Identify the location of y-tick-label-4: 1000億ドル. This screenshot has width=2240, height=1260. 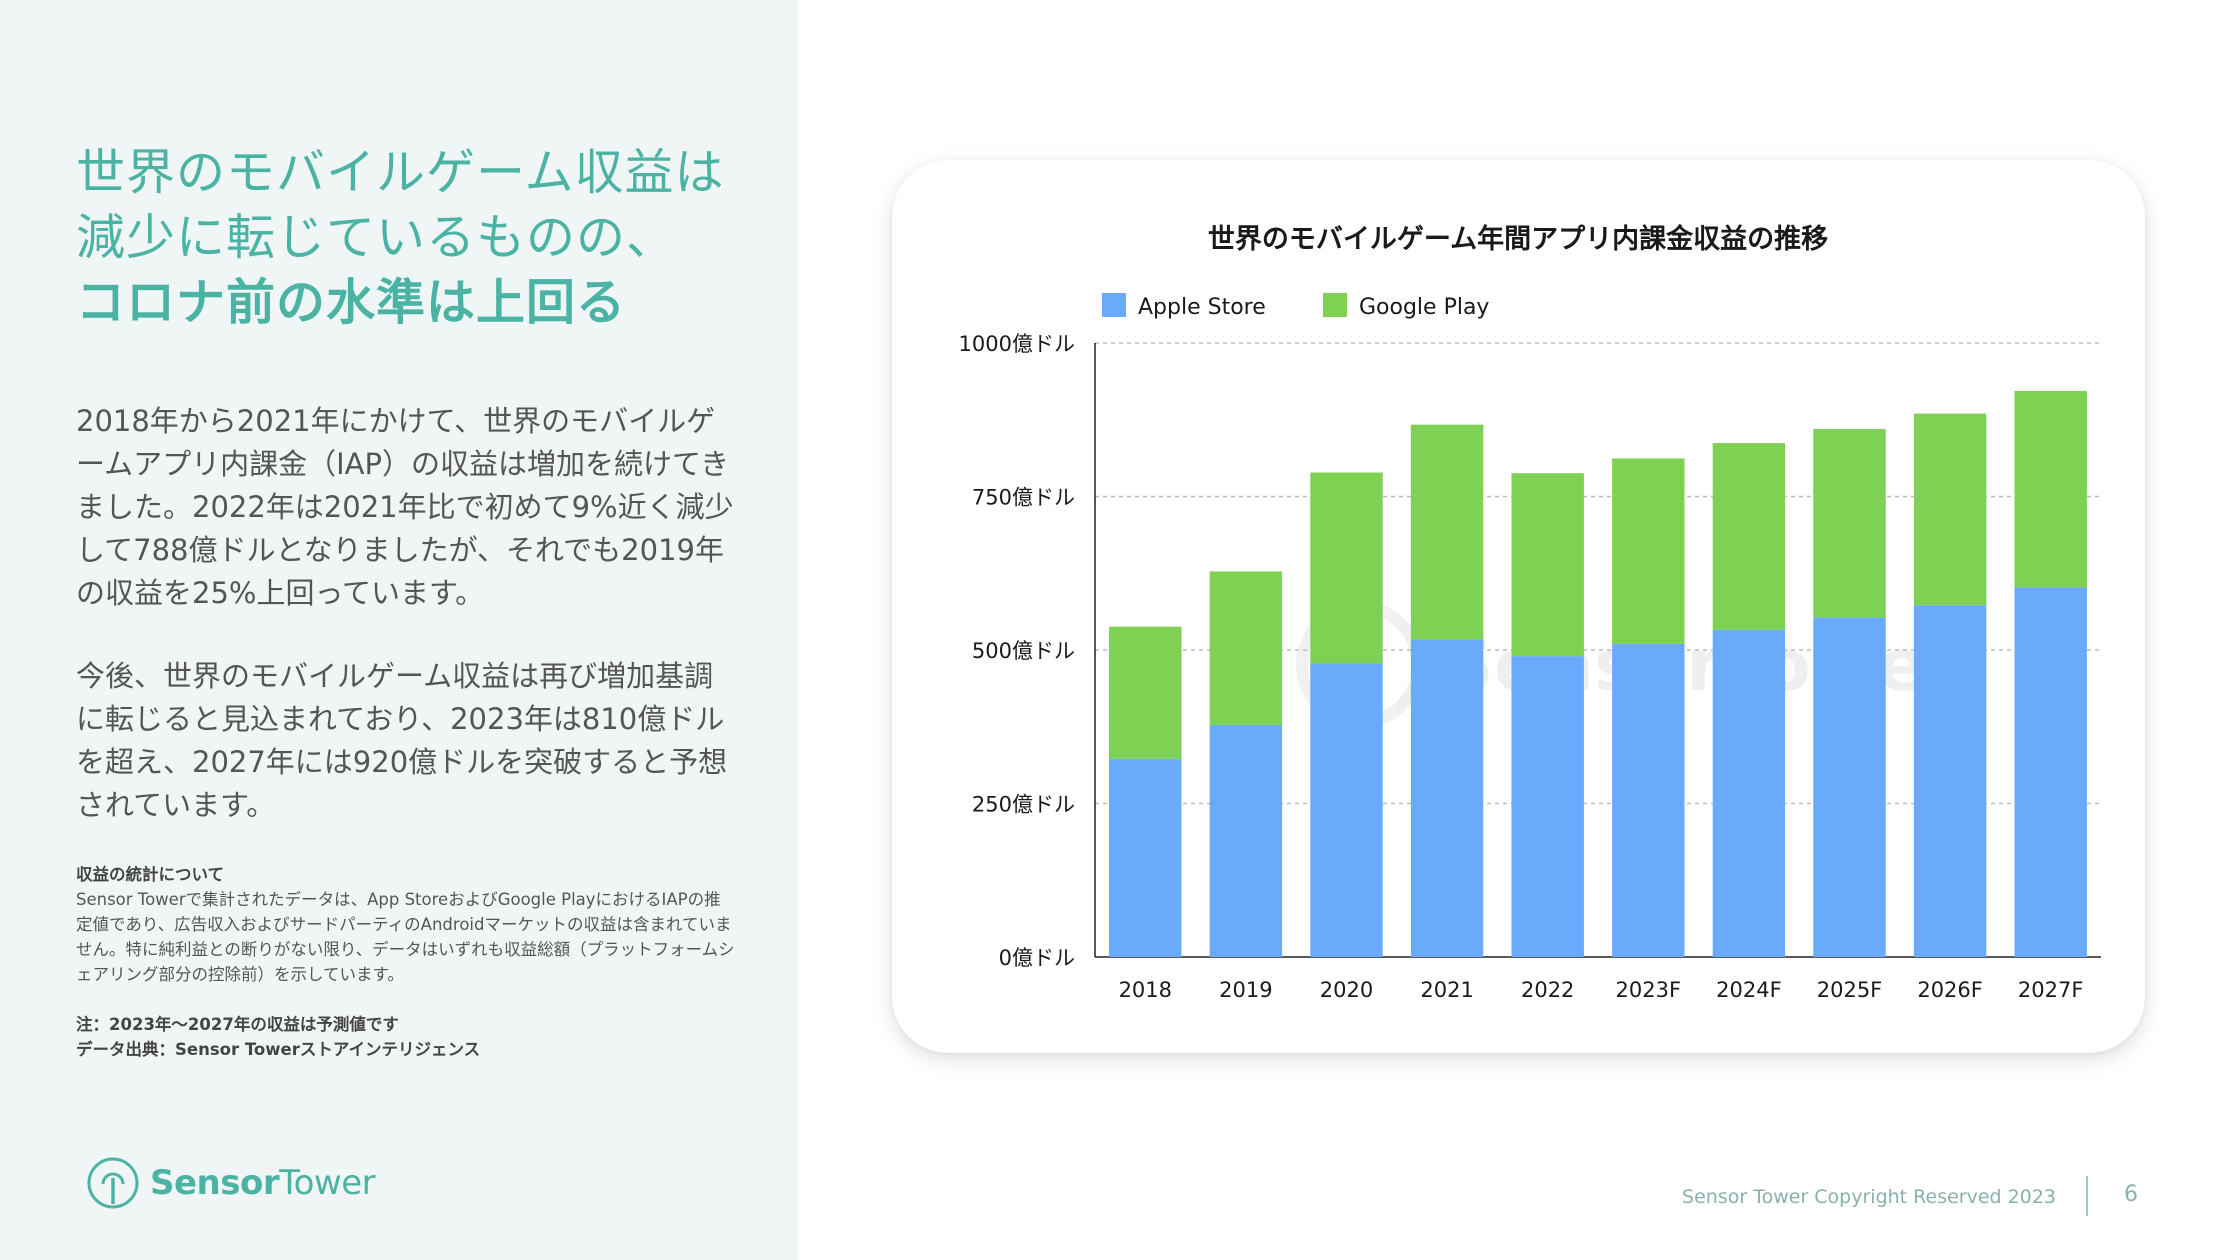
(1017, 344).